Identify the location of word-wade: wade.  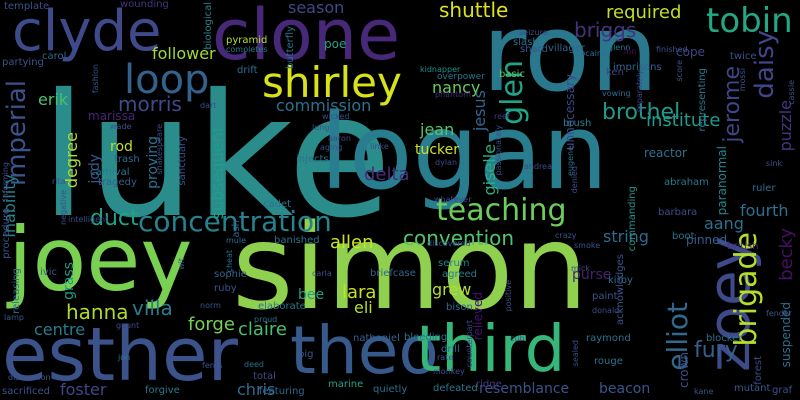
(121, 126).